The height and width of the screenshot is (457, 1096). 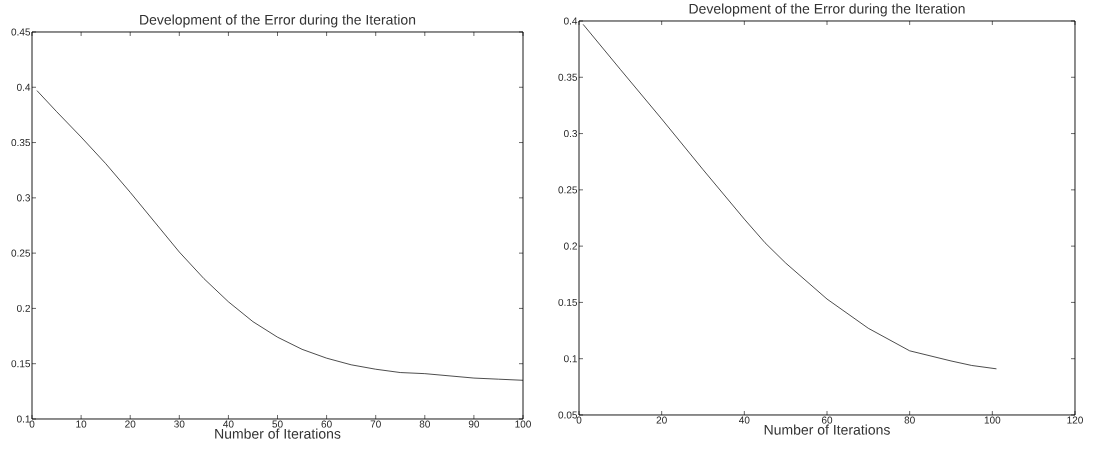 I want to click on x-tick-label: 120, so click(x=1075, y=420).